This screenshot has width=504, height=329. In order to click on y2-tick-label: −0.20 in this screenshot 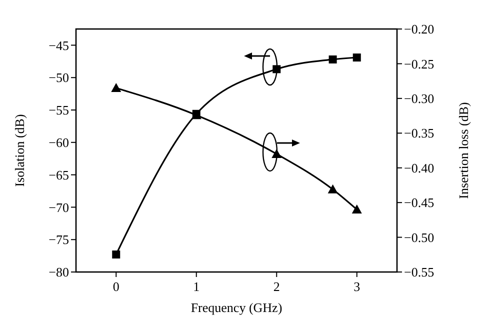, I will do `click(419, 29)`.